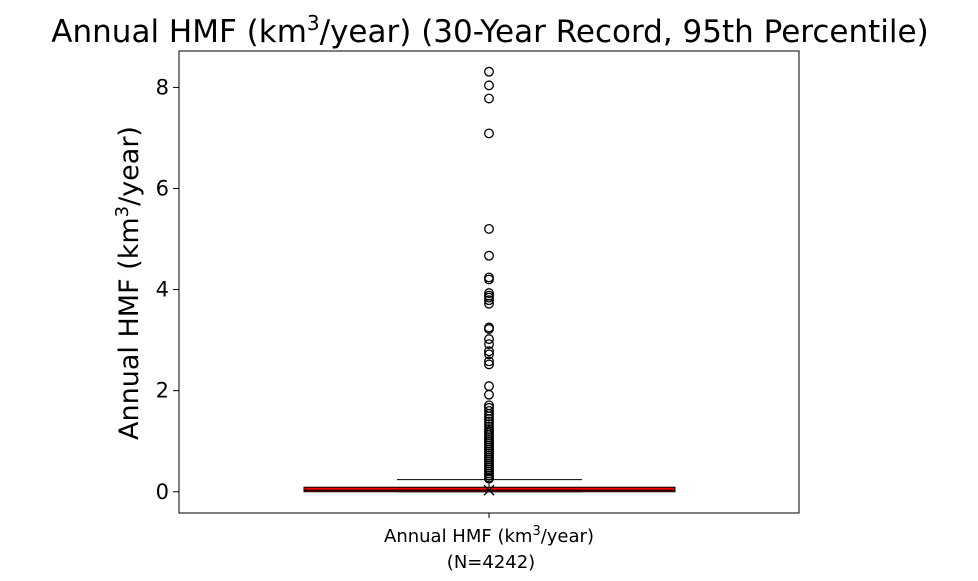 The image size is (978, 581). I want to click on y-axis-label: Annual HMF (km3/year), so click(128, 283).